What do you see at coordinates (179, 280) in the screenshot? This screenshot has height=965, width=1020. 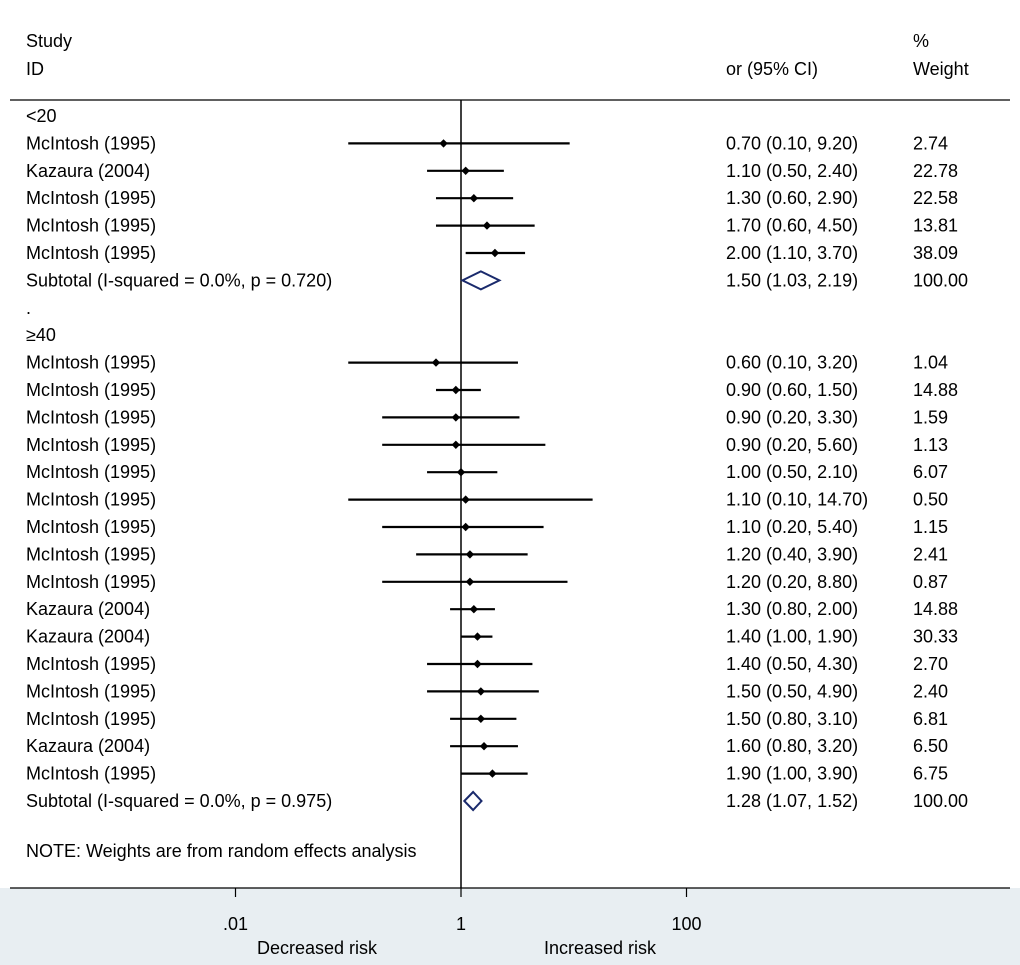 I see `study-label: Subtotal (I-squared = 0.0%, p = 0.720)` at bounding box center [179, 280].